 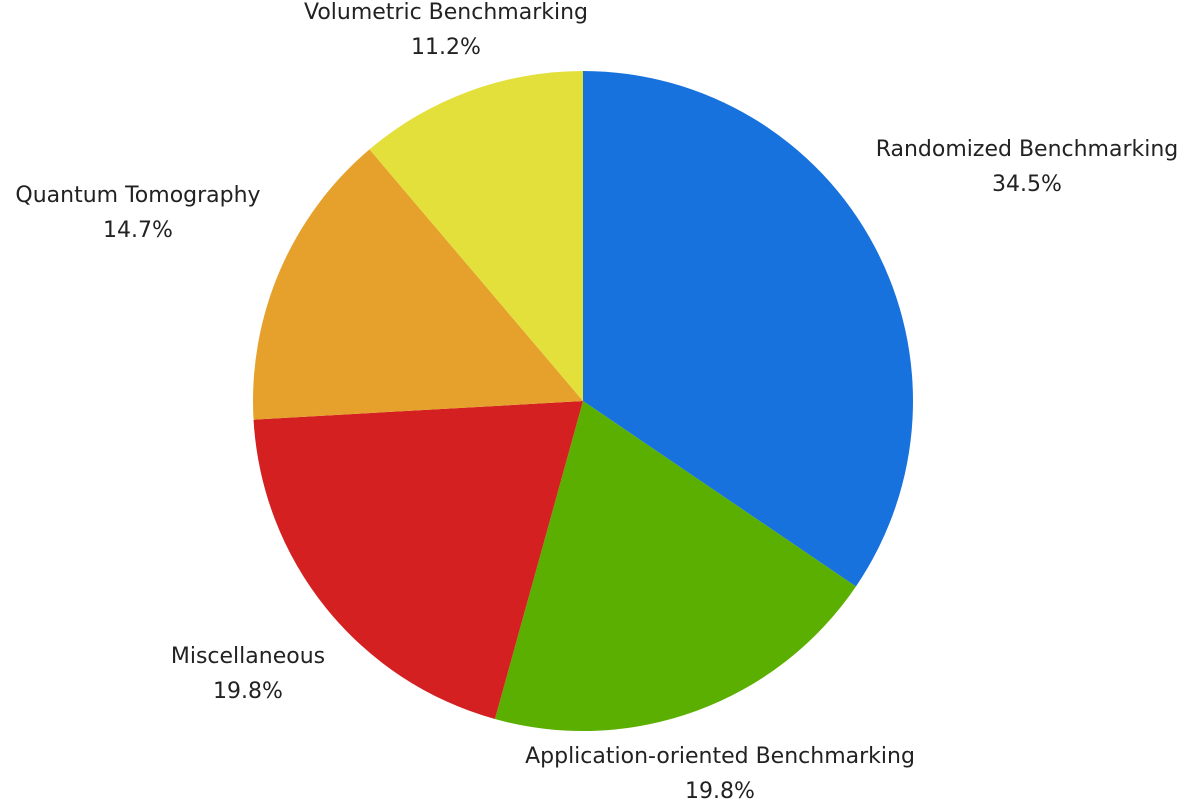 I want to click on slice-label: Randomized Benchmarking, so click(x=1027, y=149).